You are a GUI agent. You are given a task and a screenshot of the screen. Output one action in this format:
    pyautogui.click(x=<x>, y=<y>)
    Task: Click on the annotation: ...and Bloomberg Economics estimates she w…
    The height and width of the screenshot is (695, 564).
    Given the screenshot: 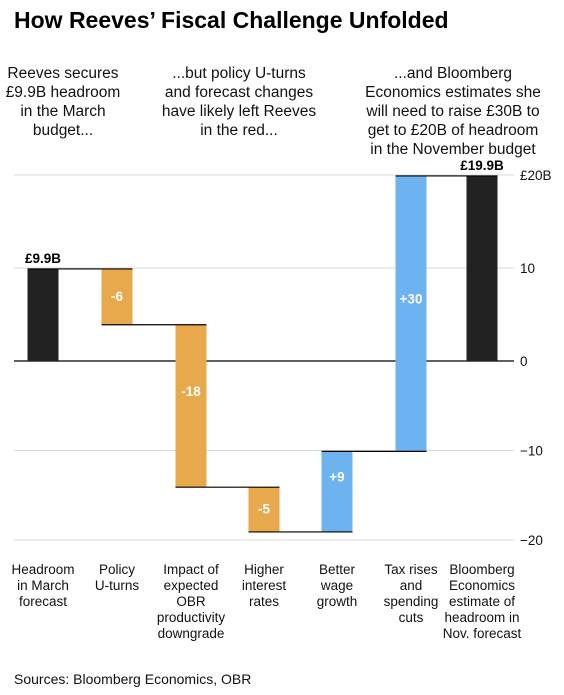 What is the action you would take?
    pyautogui.click(x=453, y=111)
    